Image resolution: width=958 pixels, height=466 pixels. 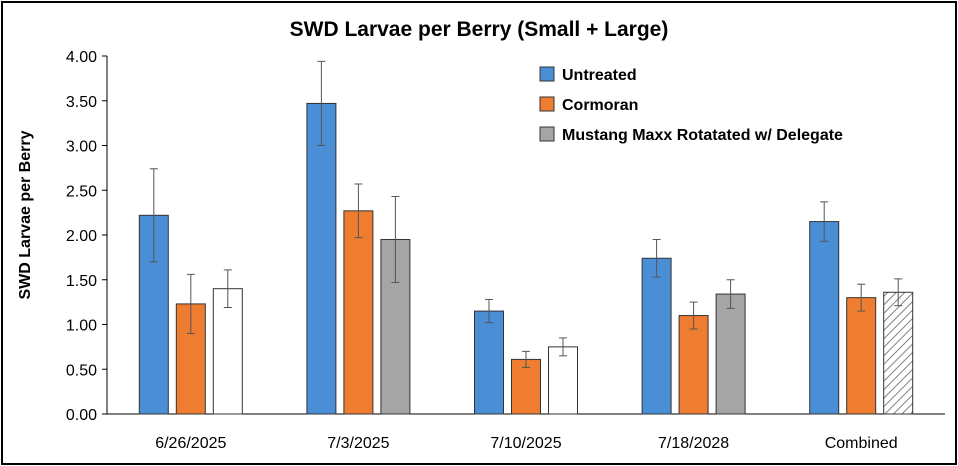 What do you see at coordinates (81, 326) in the screenshot?
I see `y-tick-label: 1.00` at bounding box center [81, 326].